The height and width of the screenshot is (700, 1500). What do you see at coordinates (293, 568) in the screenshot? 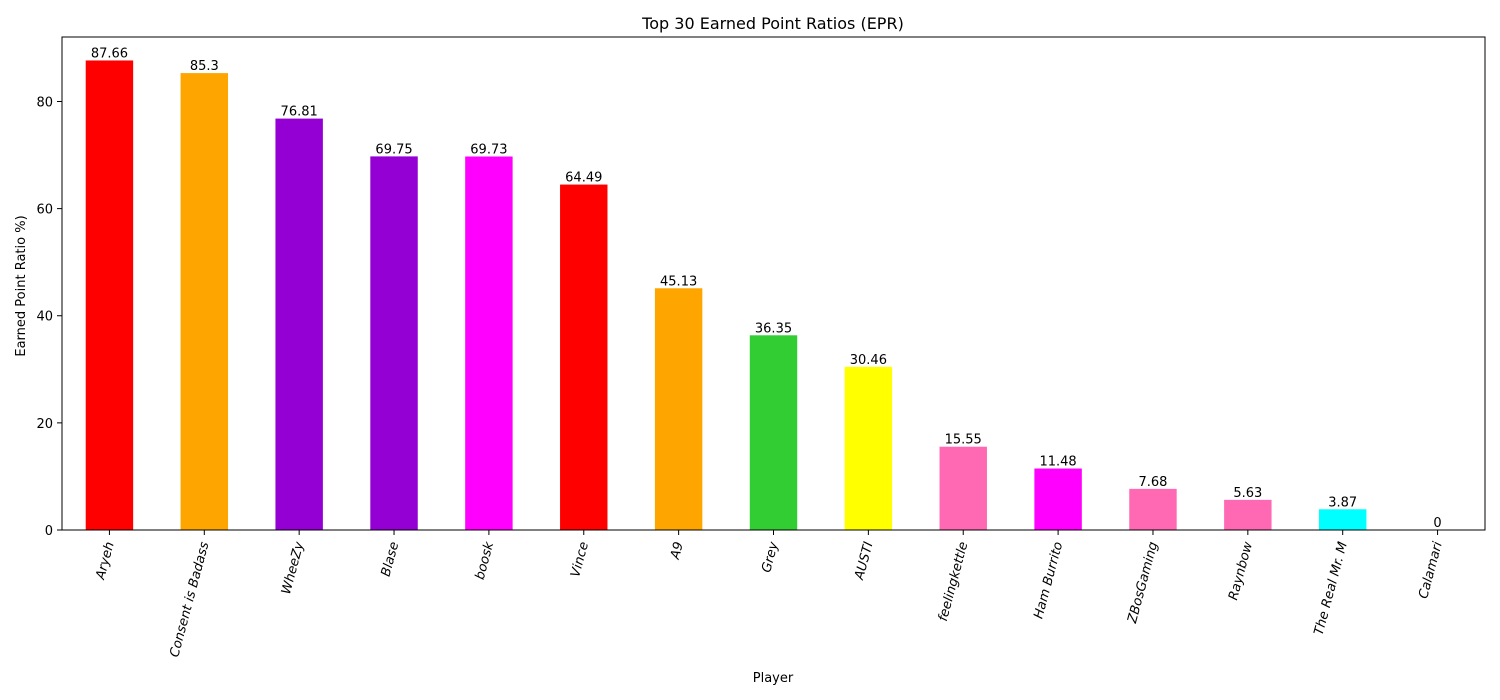
I see `x-tick-label: WheeZy` at bounding box center [293, 568].